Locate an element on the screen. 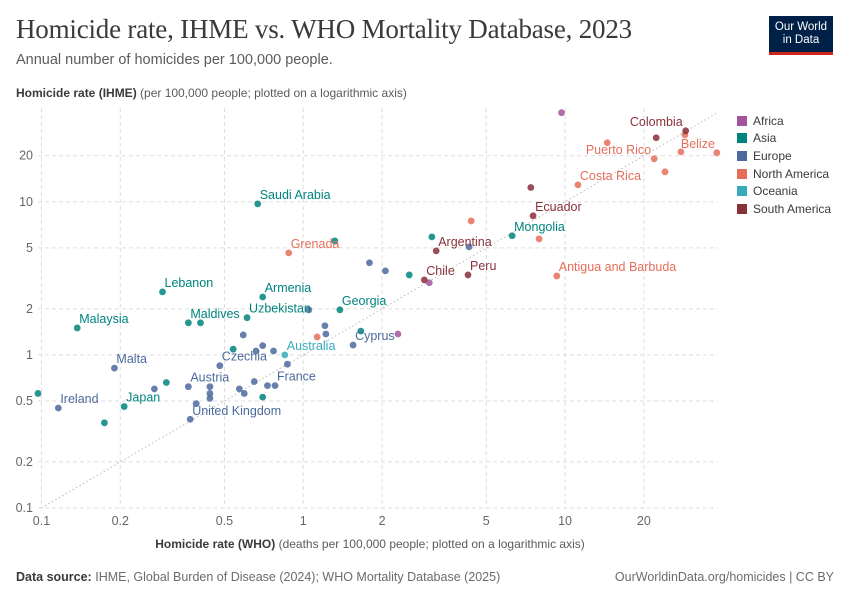 Image resolution: width=850 pixels, height=600 pixels. legend-item: Oceania is located at coordinates (784, 191).